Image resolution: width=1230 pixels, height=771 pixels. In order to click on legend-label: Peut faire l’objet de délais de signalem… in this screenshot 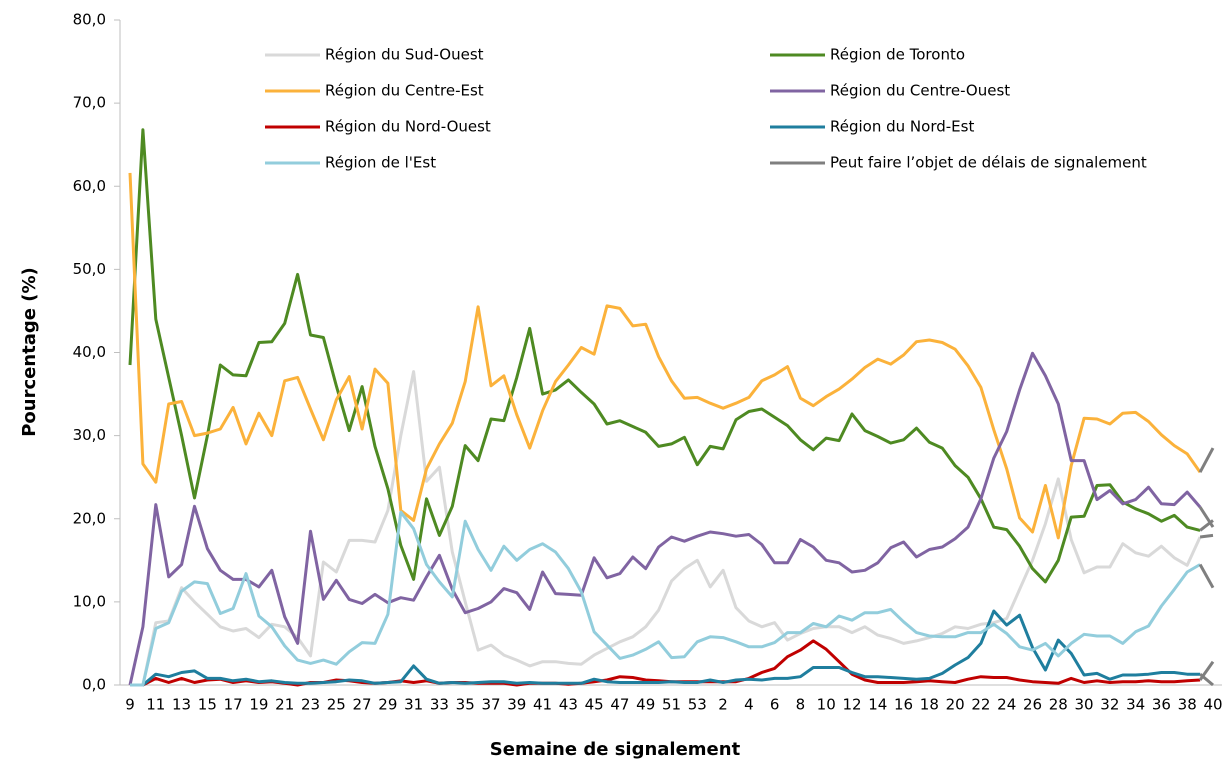, I will do `click(988, 163)`.